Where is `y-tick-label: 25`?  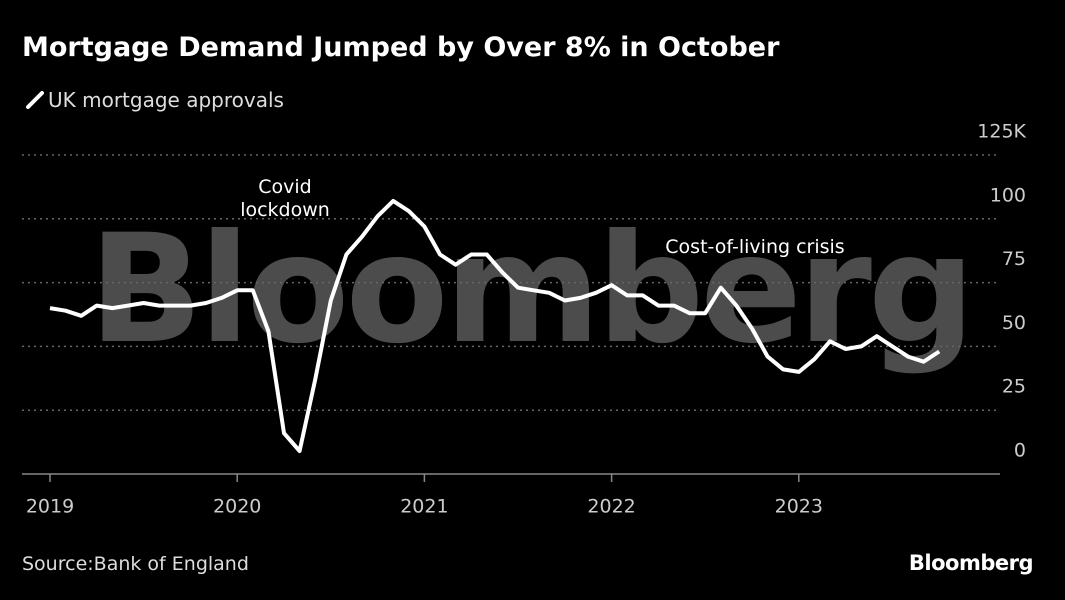 y-tick-label: 25 is located at coordinates (1014, 387).